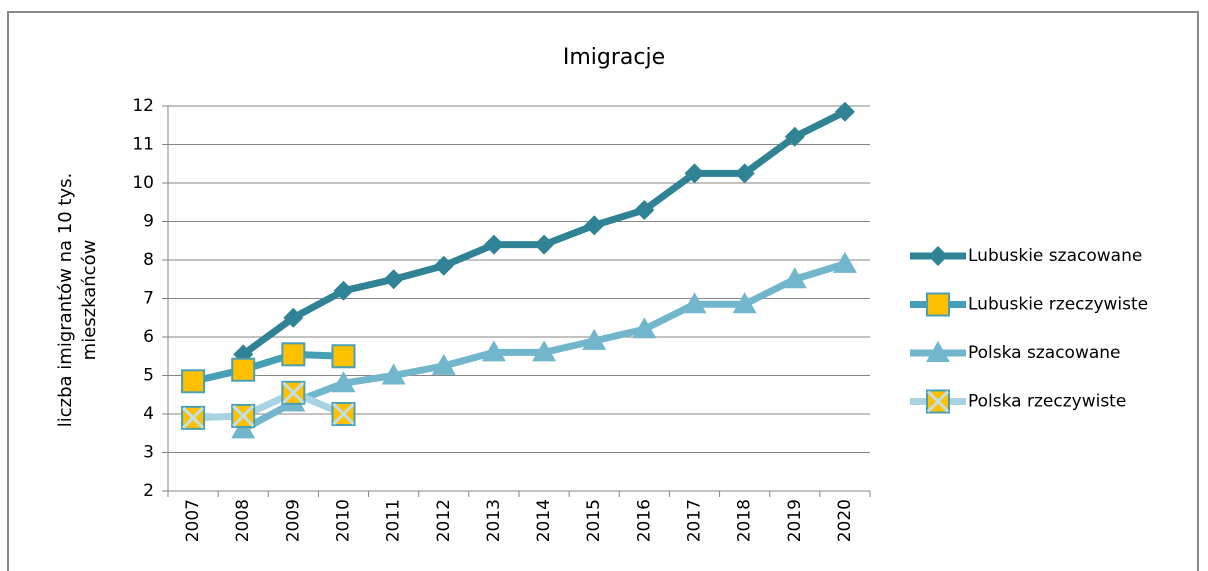 The image size is (1208, 571). Describe the element at coordinates (444, 520) in the screenshot. I see `x-tick-label: 2012` at that location.